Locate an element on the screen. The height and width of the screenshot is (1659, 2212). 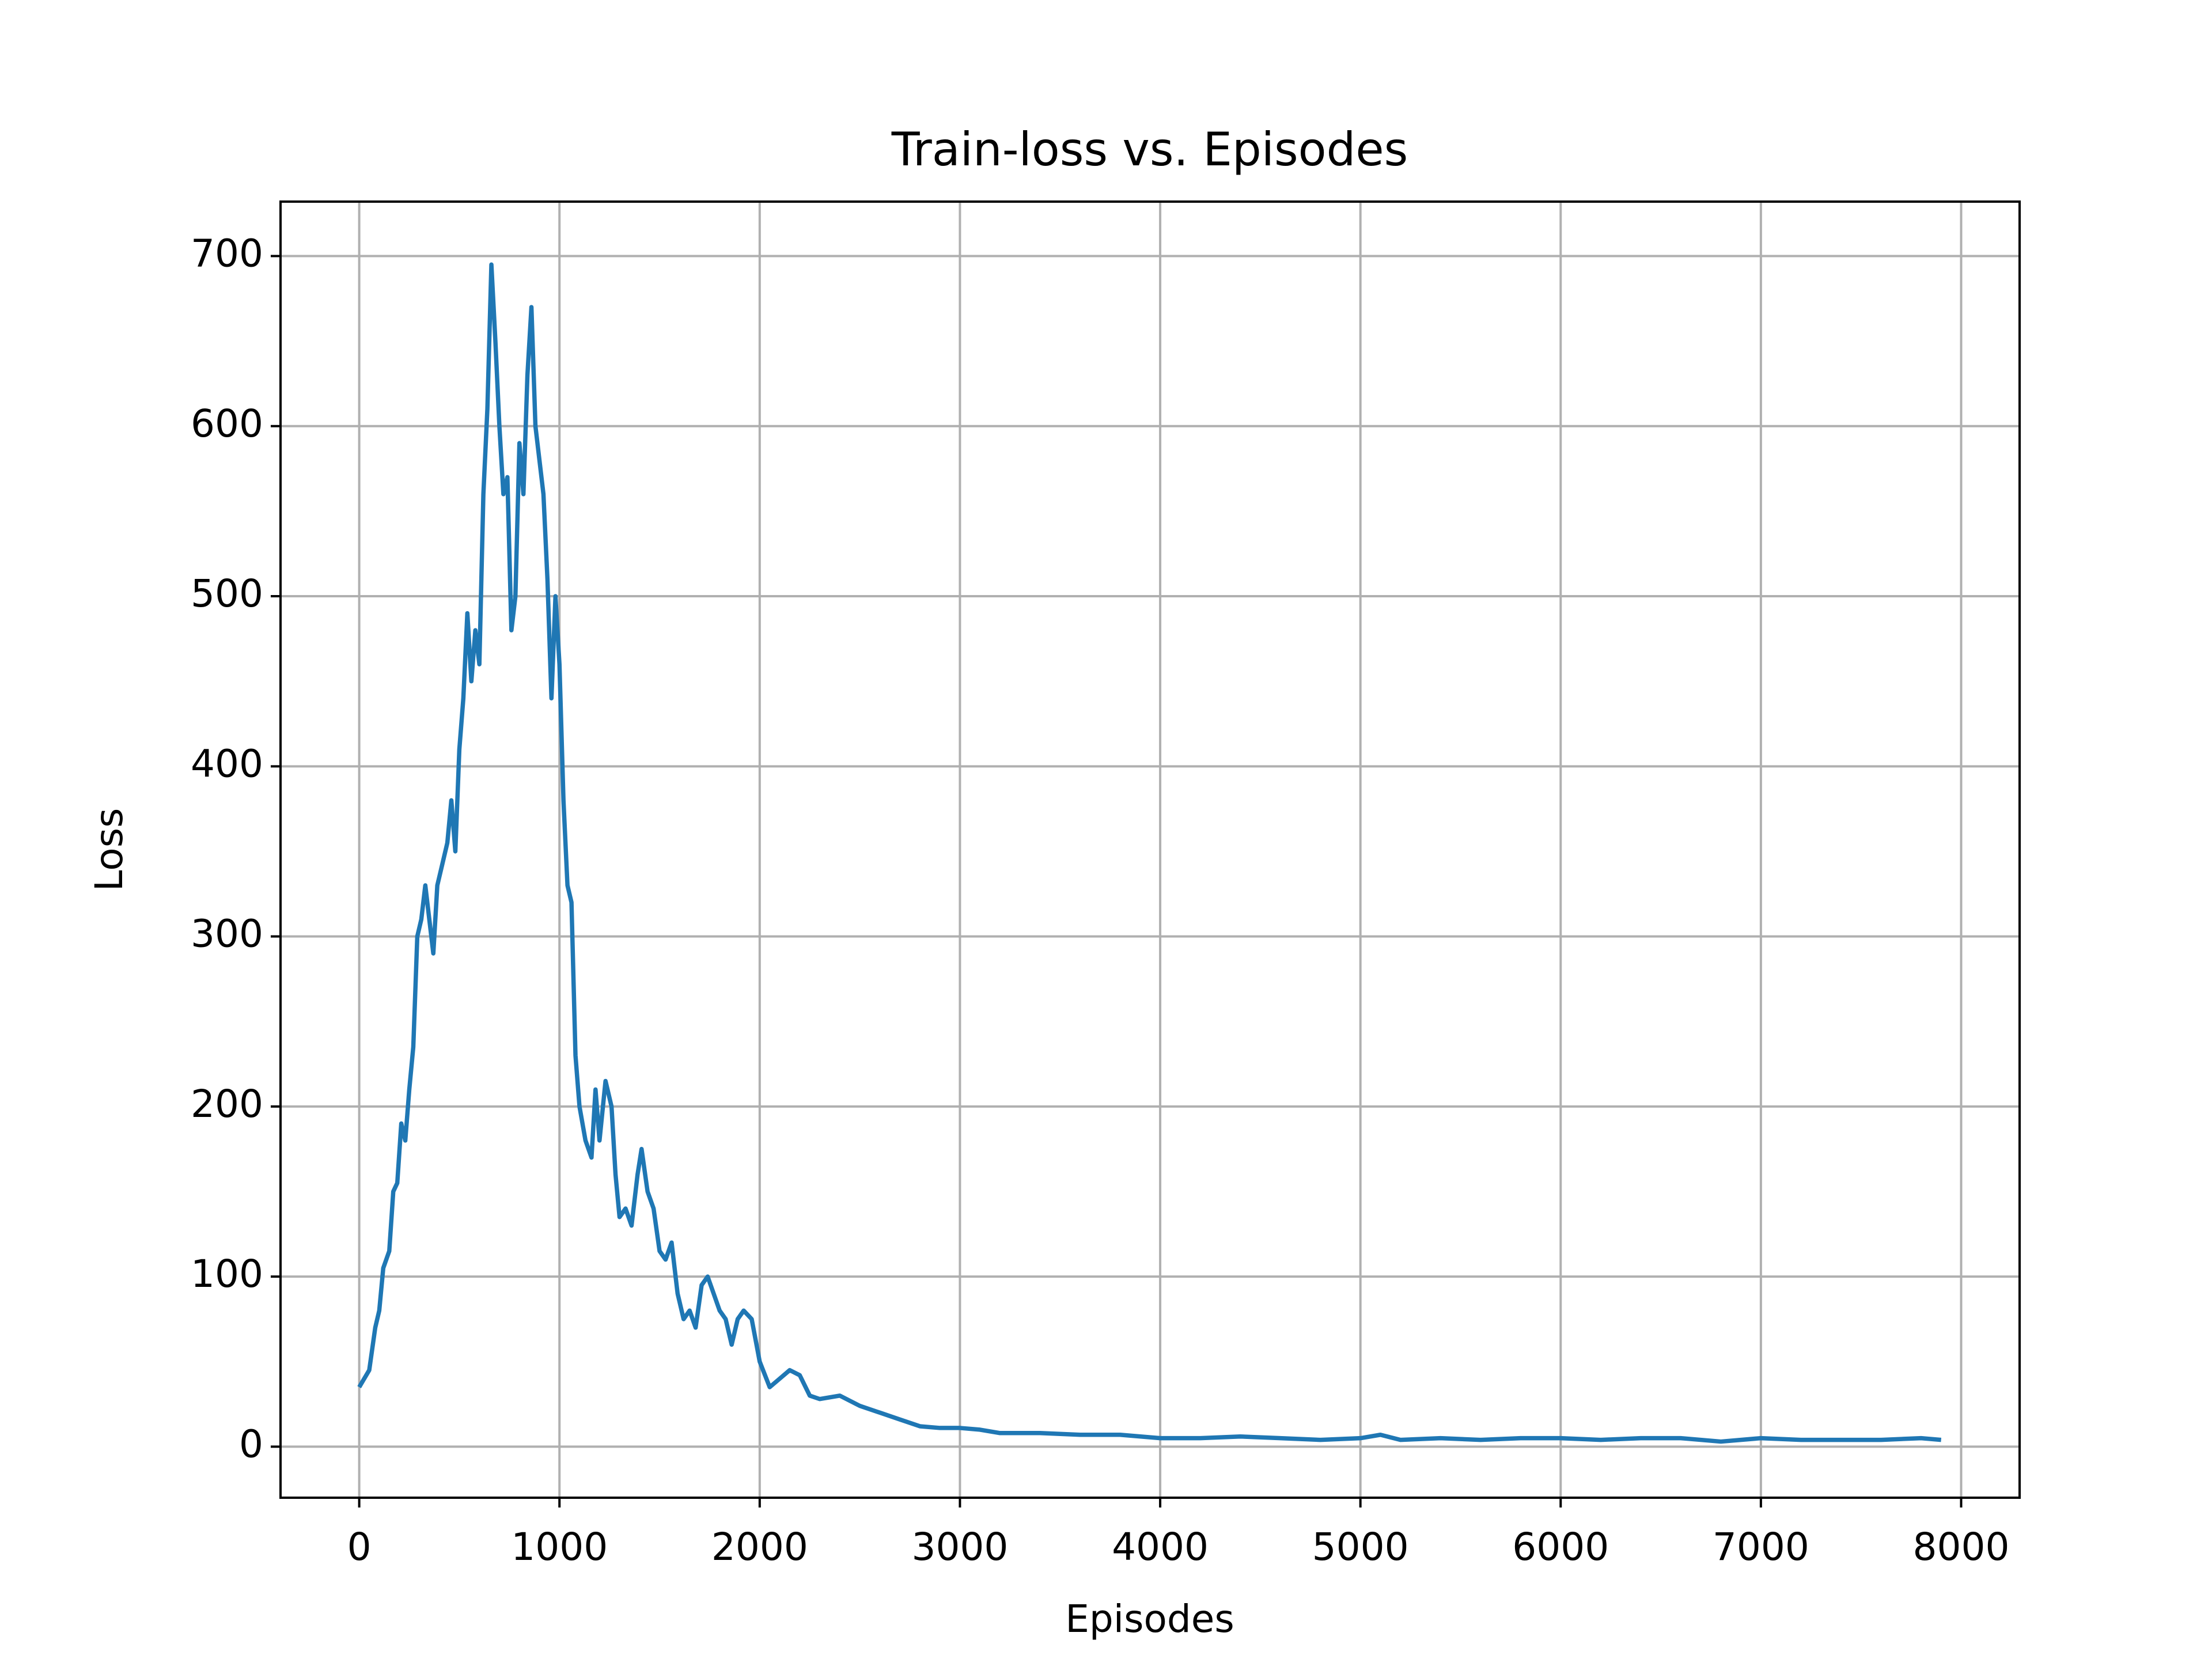
chart-title: Train-loss vs. Episodes is located at coordinates (1149, 149).